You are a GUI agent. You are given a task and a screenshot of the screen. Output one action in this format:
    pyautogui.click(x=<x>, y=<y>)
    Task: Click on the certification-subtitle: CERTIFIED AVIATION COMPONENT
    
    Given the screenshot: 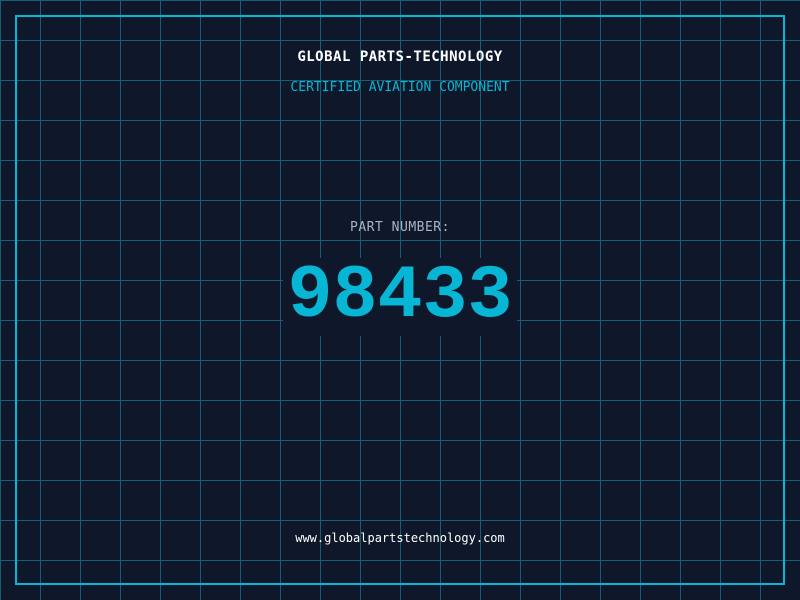 What is the action you would take?
    pyautogui.click(x=400, y=87)
    